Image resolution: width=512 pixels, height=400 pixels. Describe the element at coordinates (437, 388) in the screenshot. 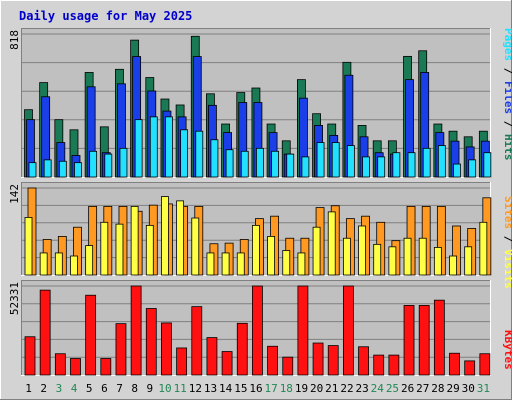

I see `day-label: 28` at that location.